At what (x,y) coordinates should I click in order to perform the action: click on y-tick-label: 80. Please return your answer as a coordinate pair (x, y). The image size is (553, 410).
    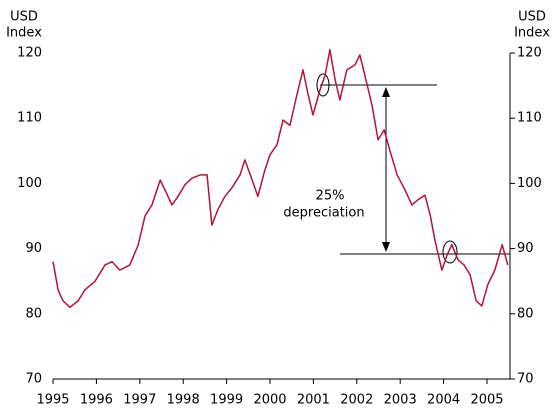
    Looking at the image, I should click on (33, 313).